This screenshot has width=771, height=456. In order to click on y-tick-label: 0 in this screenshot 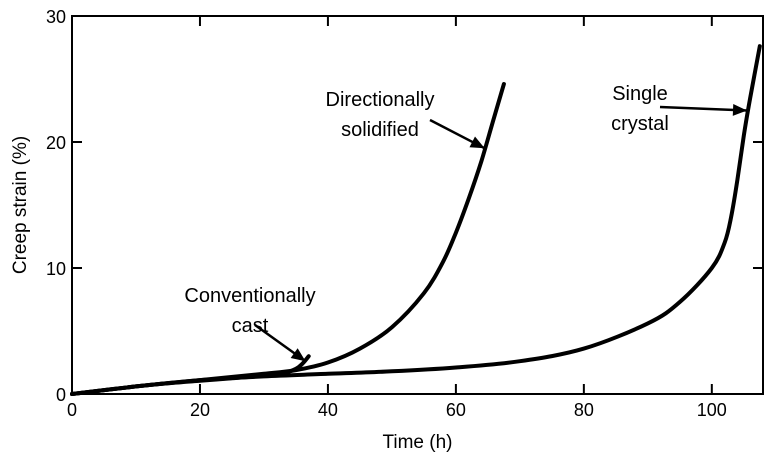, I will do `click(61, 395)`.